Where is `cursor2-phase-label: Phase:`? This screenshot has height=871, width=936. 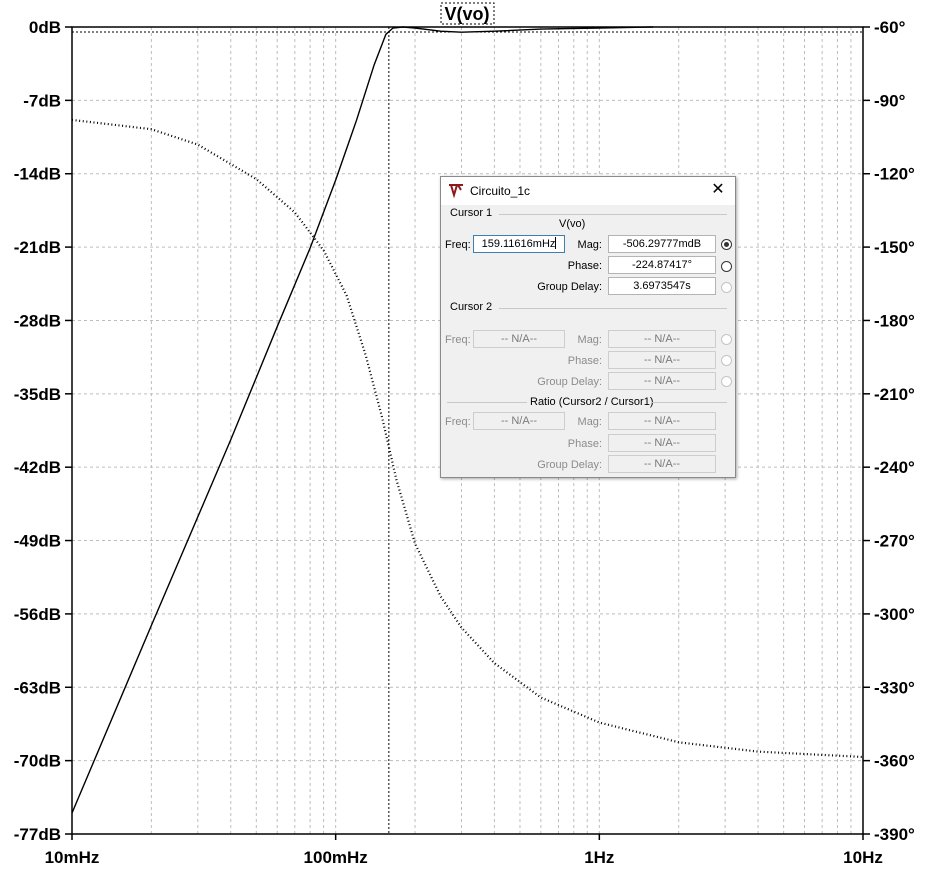 cursor2-phase-label: Phase: is located at coordinates (584, 361).